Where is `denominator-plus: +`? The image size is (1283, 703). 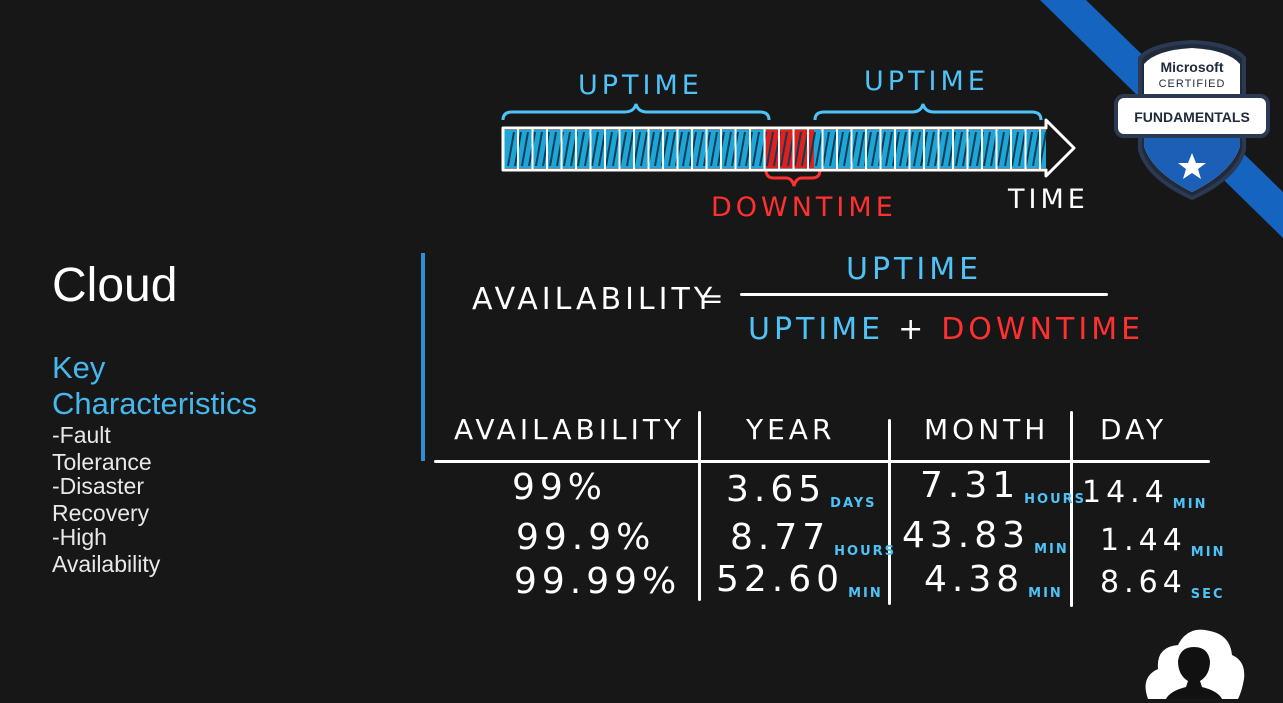 denominator-plus: + is located at coordinates (913, 329).